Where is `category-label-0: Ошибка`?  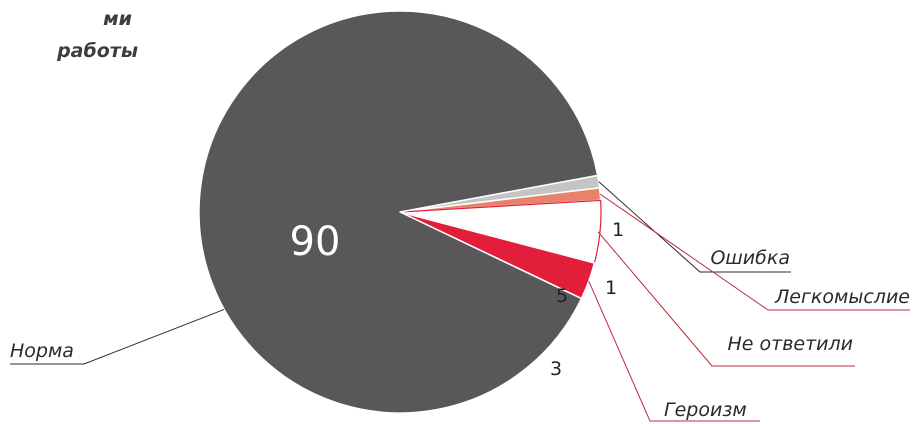 category-label-0: Ошибка is located at coordinates (750, 258).